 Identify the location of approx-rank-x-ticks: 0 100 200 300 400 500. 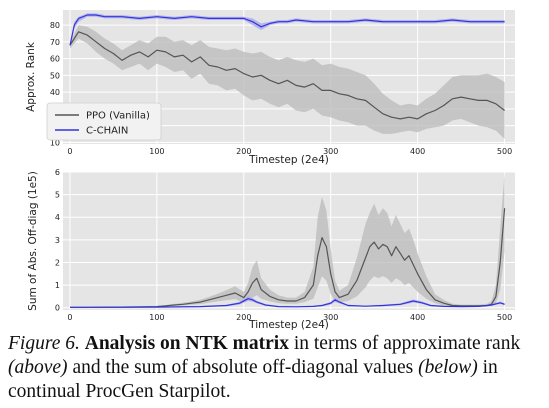
(289, 151).